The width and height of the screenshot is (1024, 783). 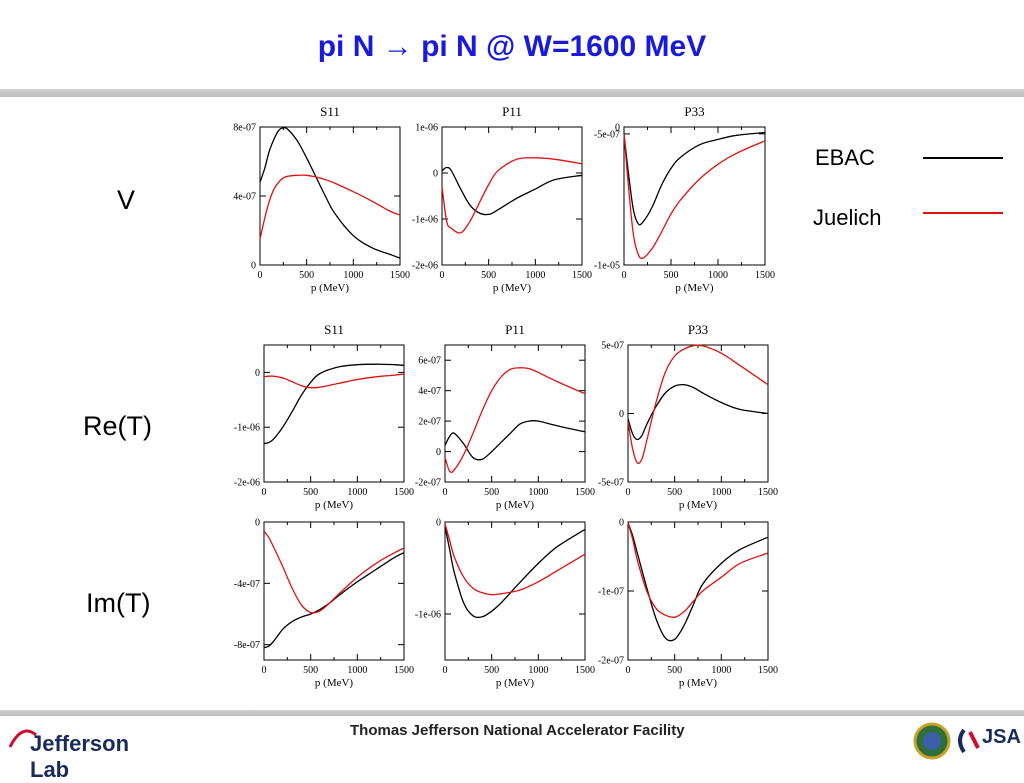 I want to click on row-label-imt: Im(T), so click(x=118, y=603).